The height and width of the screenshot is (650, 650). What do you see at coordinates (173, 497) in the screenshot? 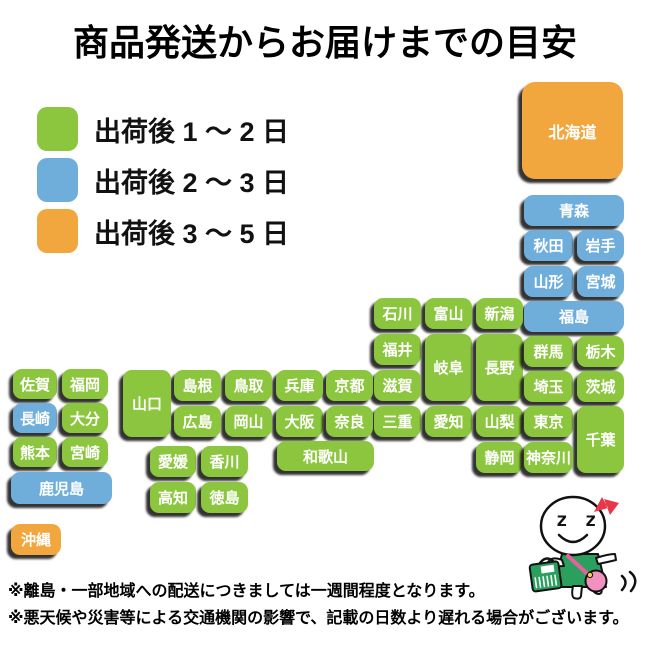
I see `prefecture-block: 高知` at bounding box center [173, 497].